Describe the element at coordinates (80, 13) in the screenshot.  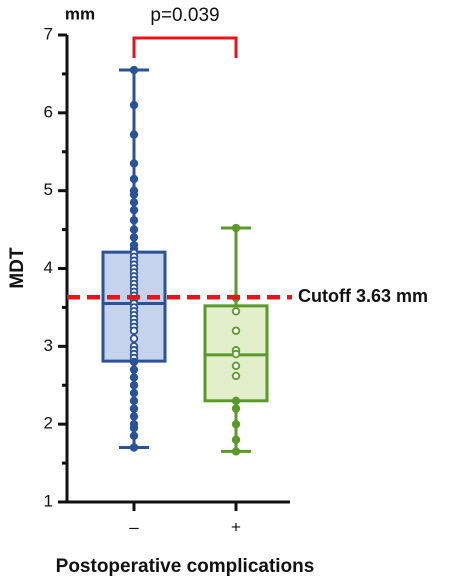
I see `y-unit: mm` at that location.